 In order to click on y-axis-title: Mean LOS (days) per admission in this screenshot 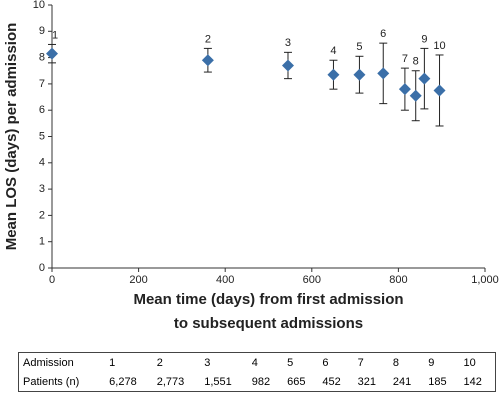, I will do `click(11, 137)`.